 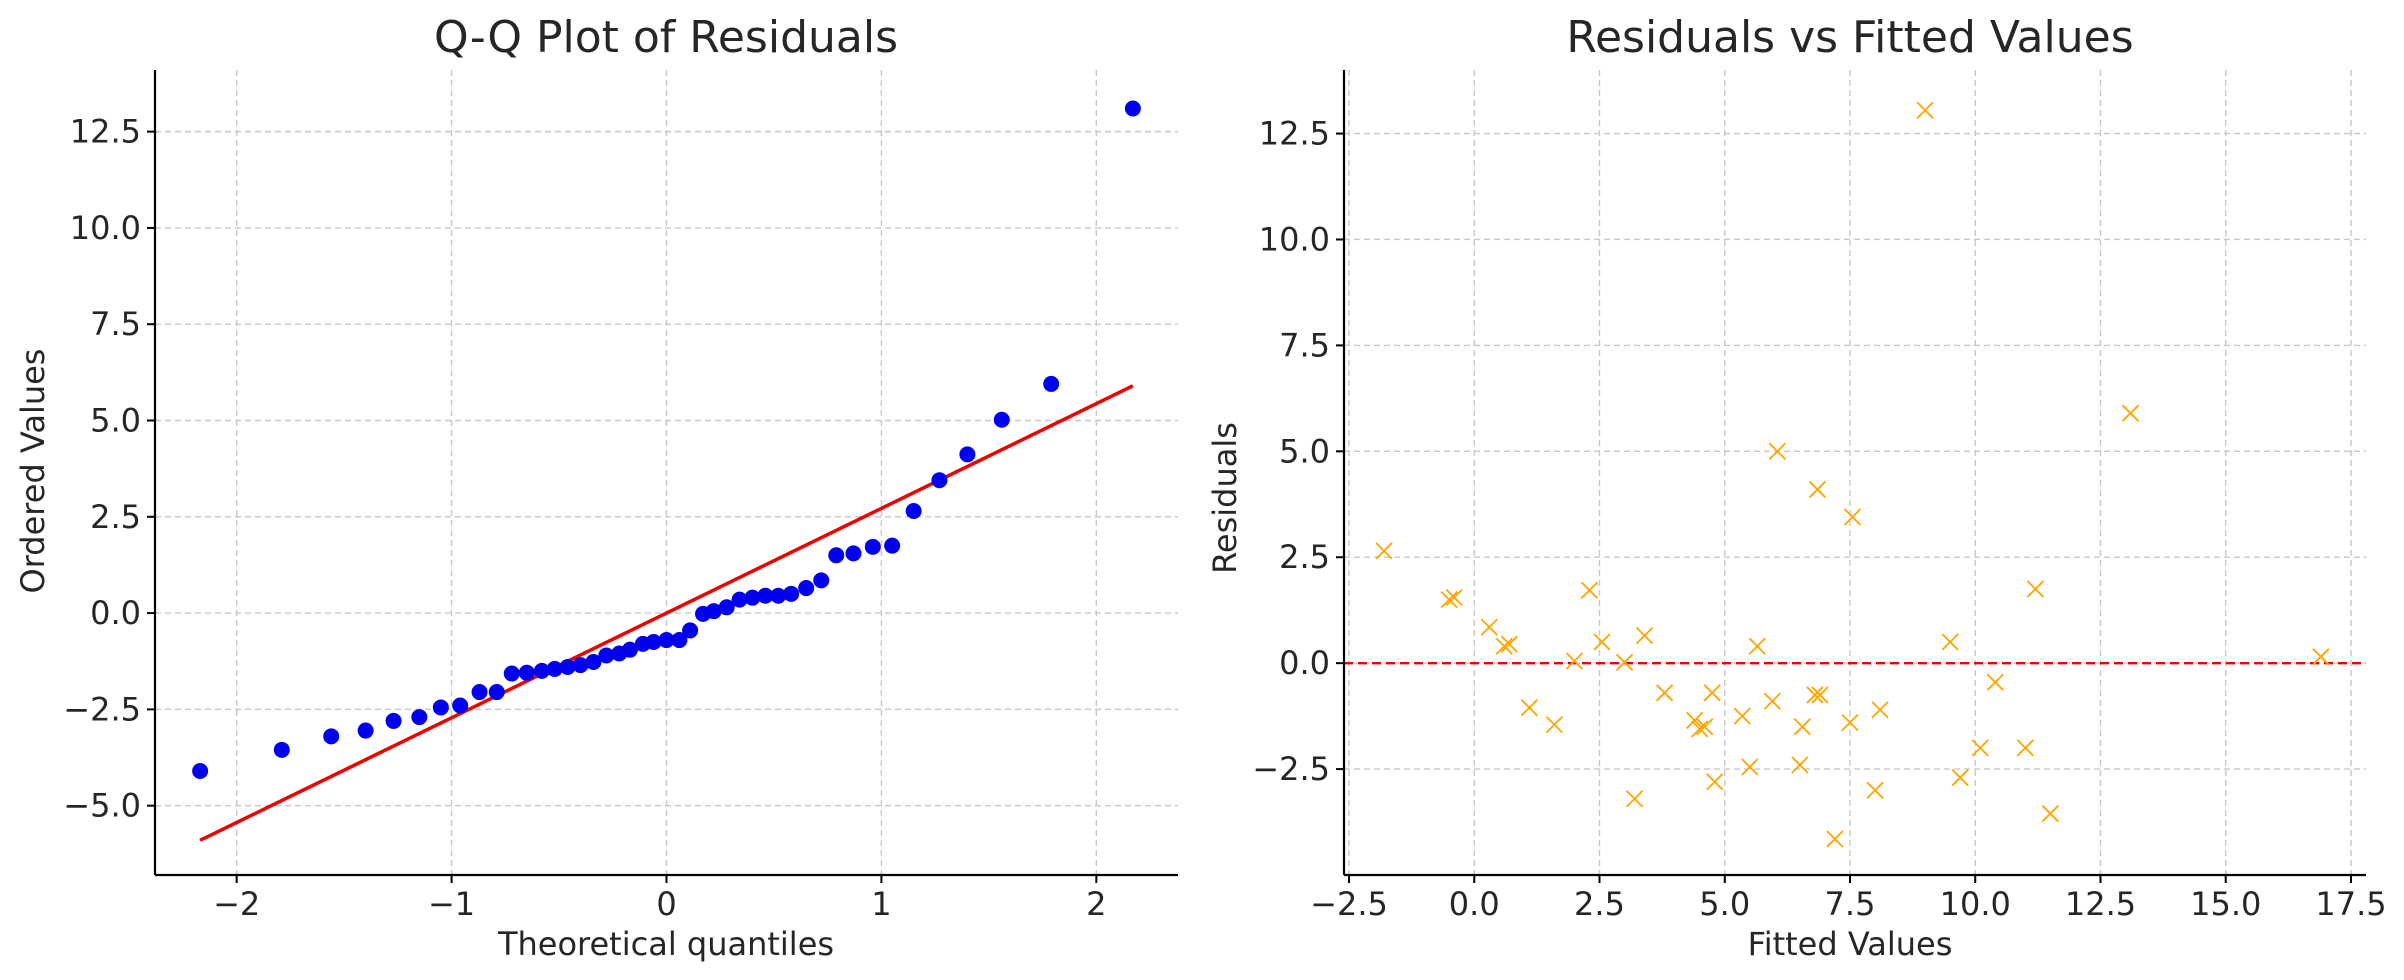 I want to click on qq-plot-title: Q-Q Plot of Residuals, so click(x=666, y=37).